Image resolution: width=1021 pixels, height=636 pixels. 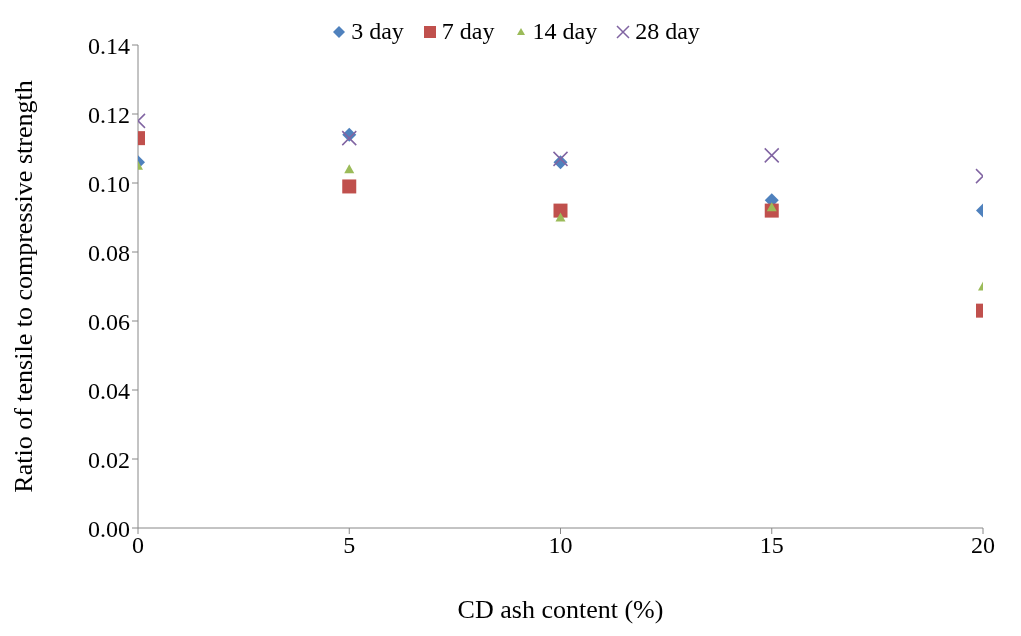 What do you see at coordinates (109, 114) in the screenshot?
I see `y-tick-label: 0.12` at bounding box center [109, 114].